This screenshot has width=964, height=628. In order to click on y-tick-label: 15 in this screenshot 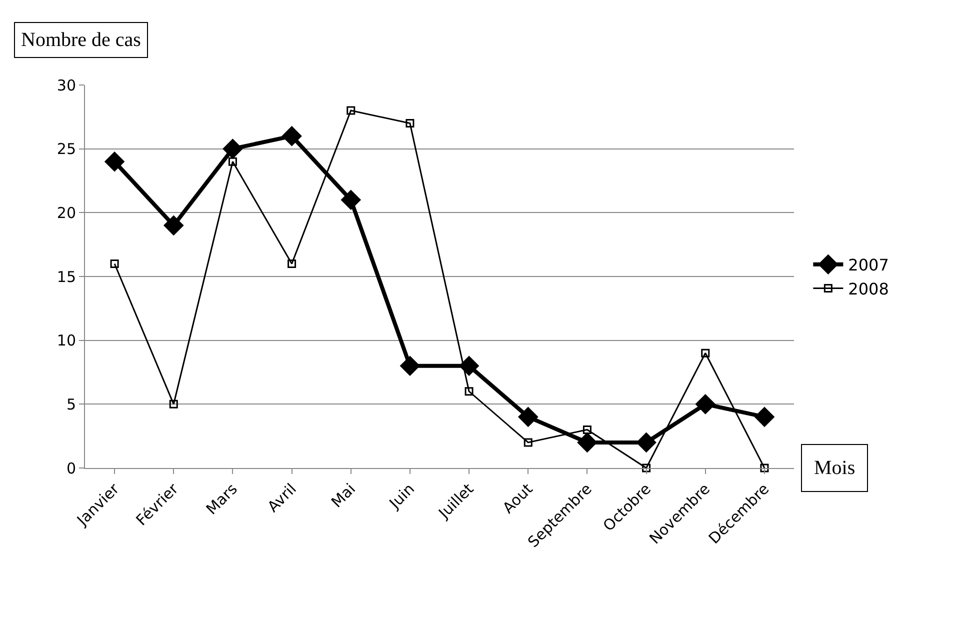, I will do `click(66, 277)`.